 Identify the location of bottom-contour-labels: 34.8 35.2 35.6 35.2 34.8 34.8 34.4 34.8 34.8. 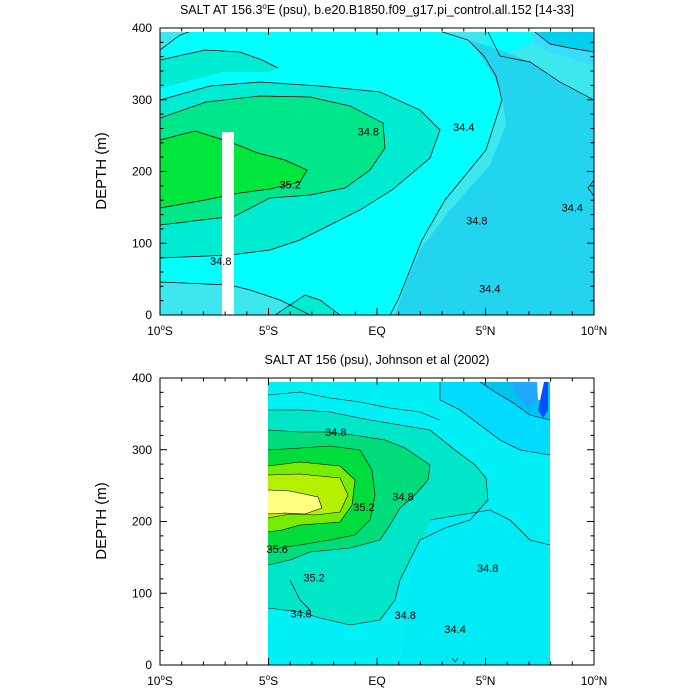
(382, 531).